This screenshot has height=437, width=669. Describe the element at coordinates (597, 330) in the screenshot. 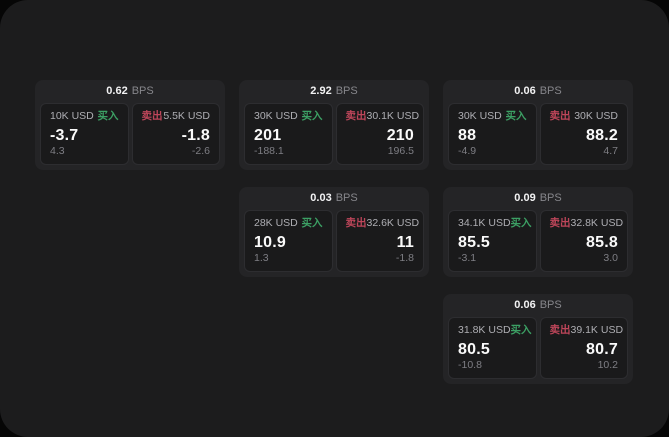

I see `sell-size: 39.1K USD` at that location.